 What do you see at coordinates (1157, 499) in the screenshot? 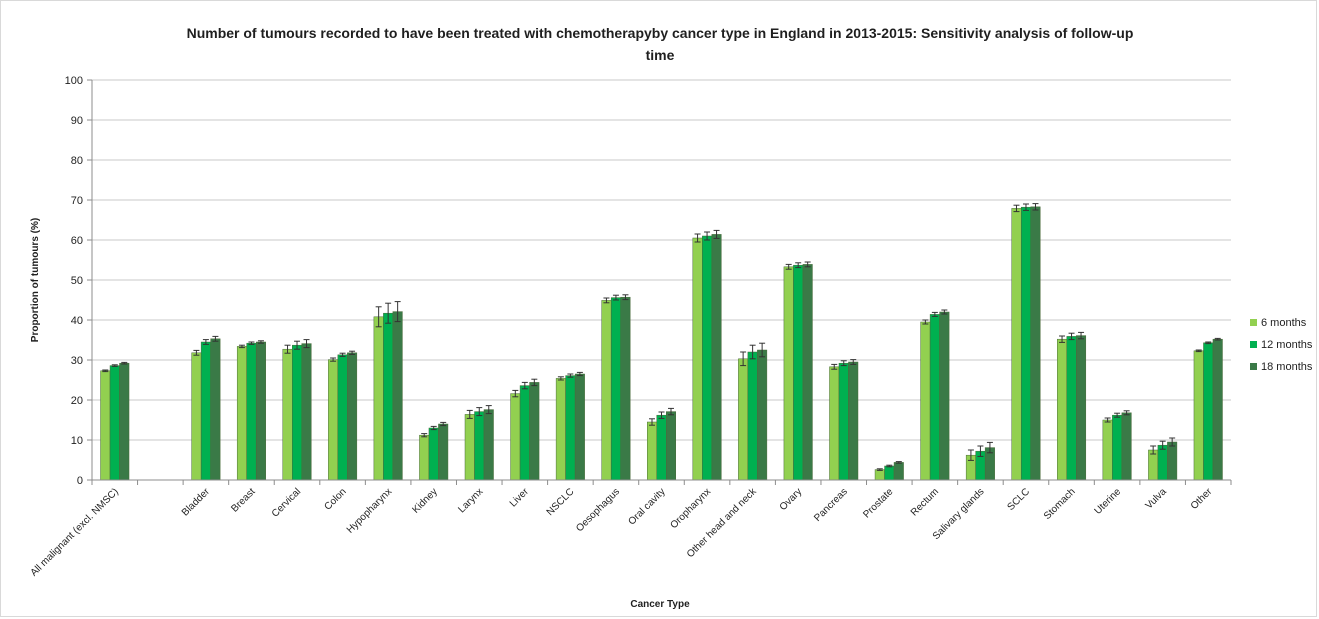
I see `category-label: Vulva` at bounding box center [1157, 499].